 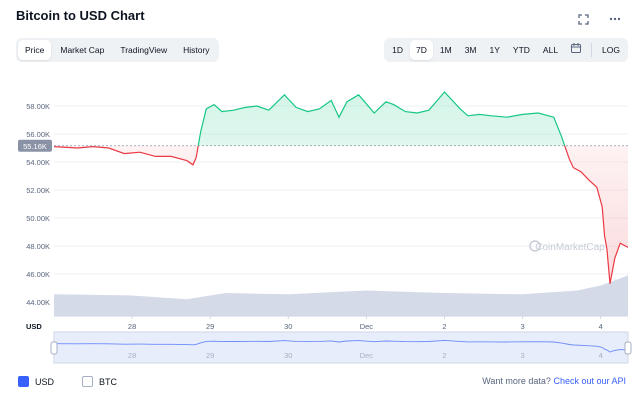 I want to click on y-tick-label: 46.00K, so click(x=38, y=274).